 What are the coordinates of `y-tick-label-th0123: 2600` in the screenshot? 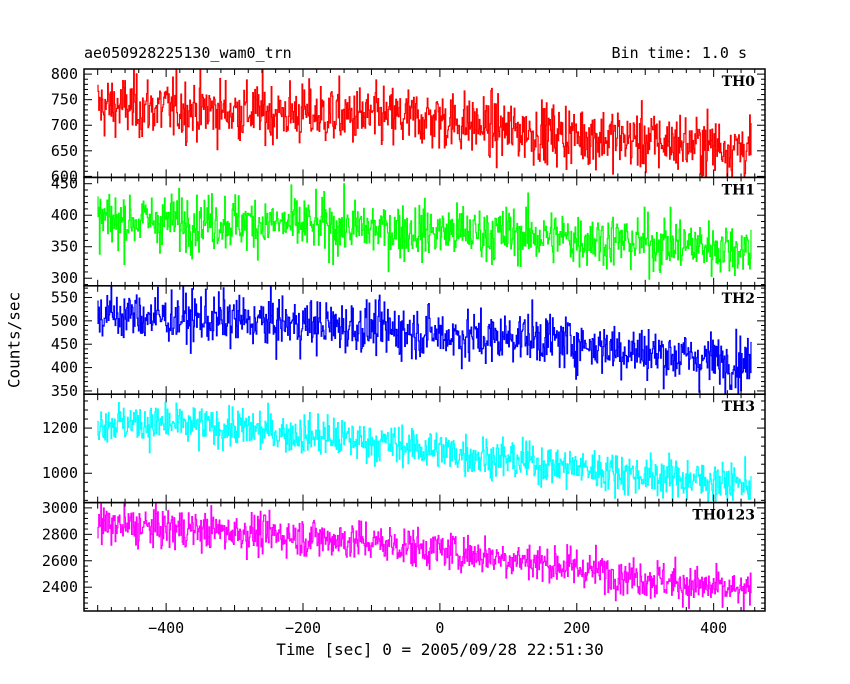 It's located at (60, 561).